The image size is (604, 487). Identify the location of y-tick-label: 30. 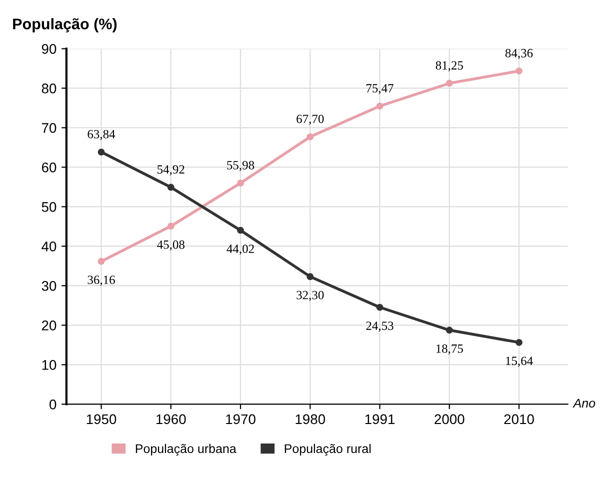
(49, 286).